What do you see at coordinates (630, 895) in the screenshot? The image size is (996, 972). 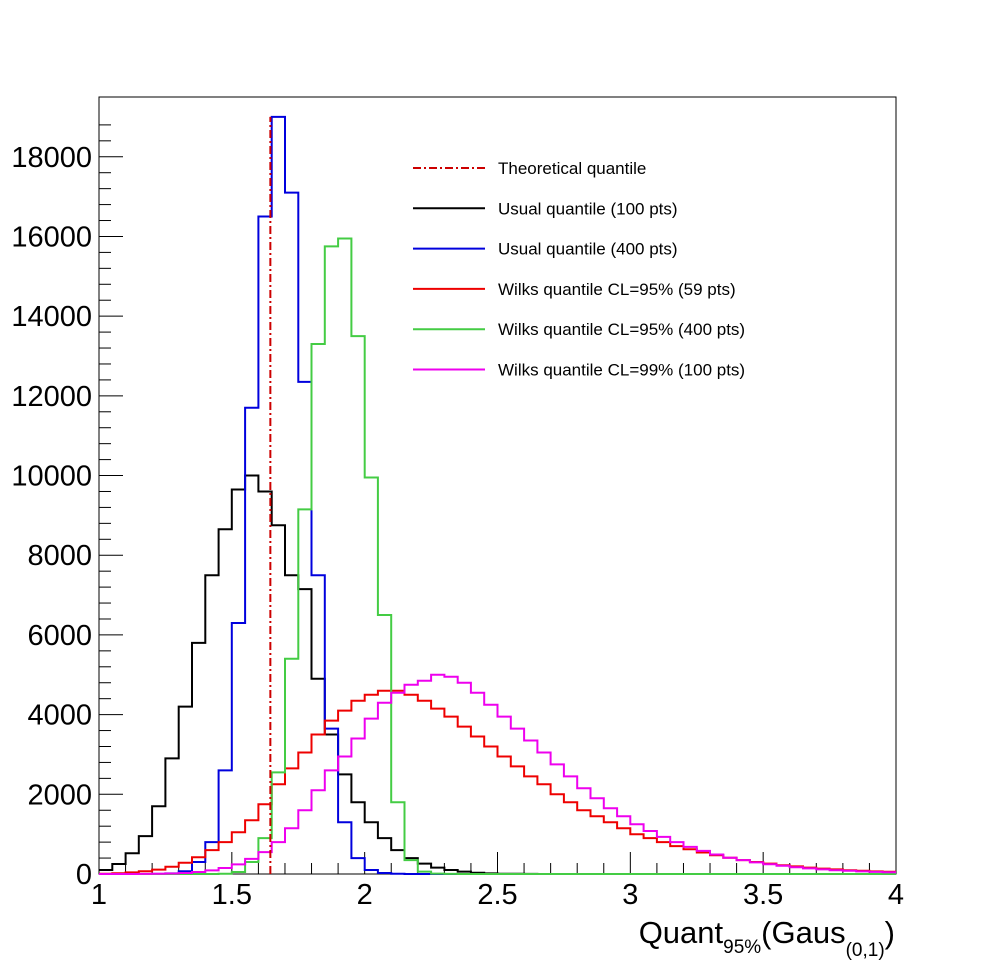 I see `x-tick-label: 3` at bounding box center [630, 895].